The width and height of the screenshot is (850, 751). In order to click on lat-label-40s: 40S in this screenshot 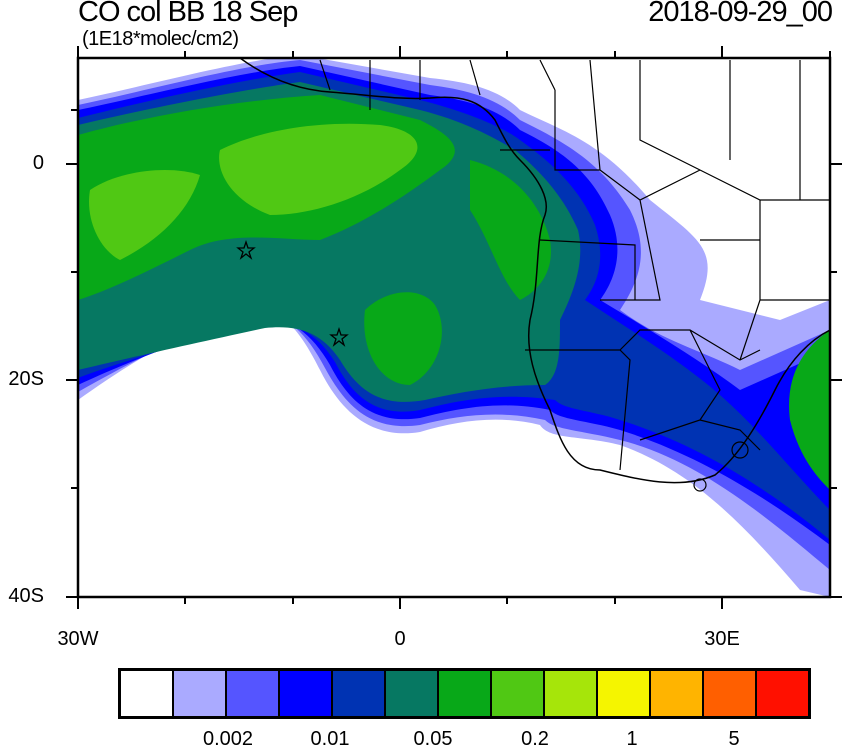, I will do `click(26, 596)`.